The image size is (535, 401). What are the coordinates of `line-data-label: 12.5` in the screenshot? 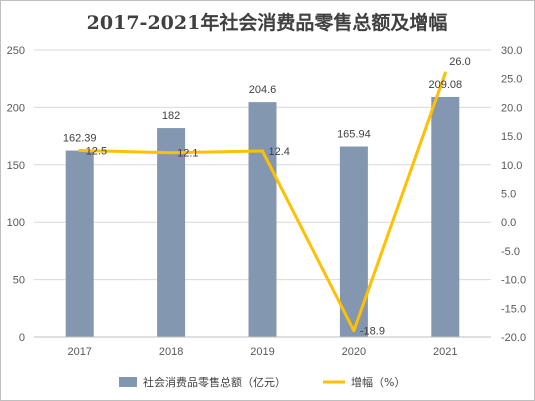 It's located at (96, 151).